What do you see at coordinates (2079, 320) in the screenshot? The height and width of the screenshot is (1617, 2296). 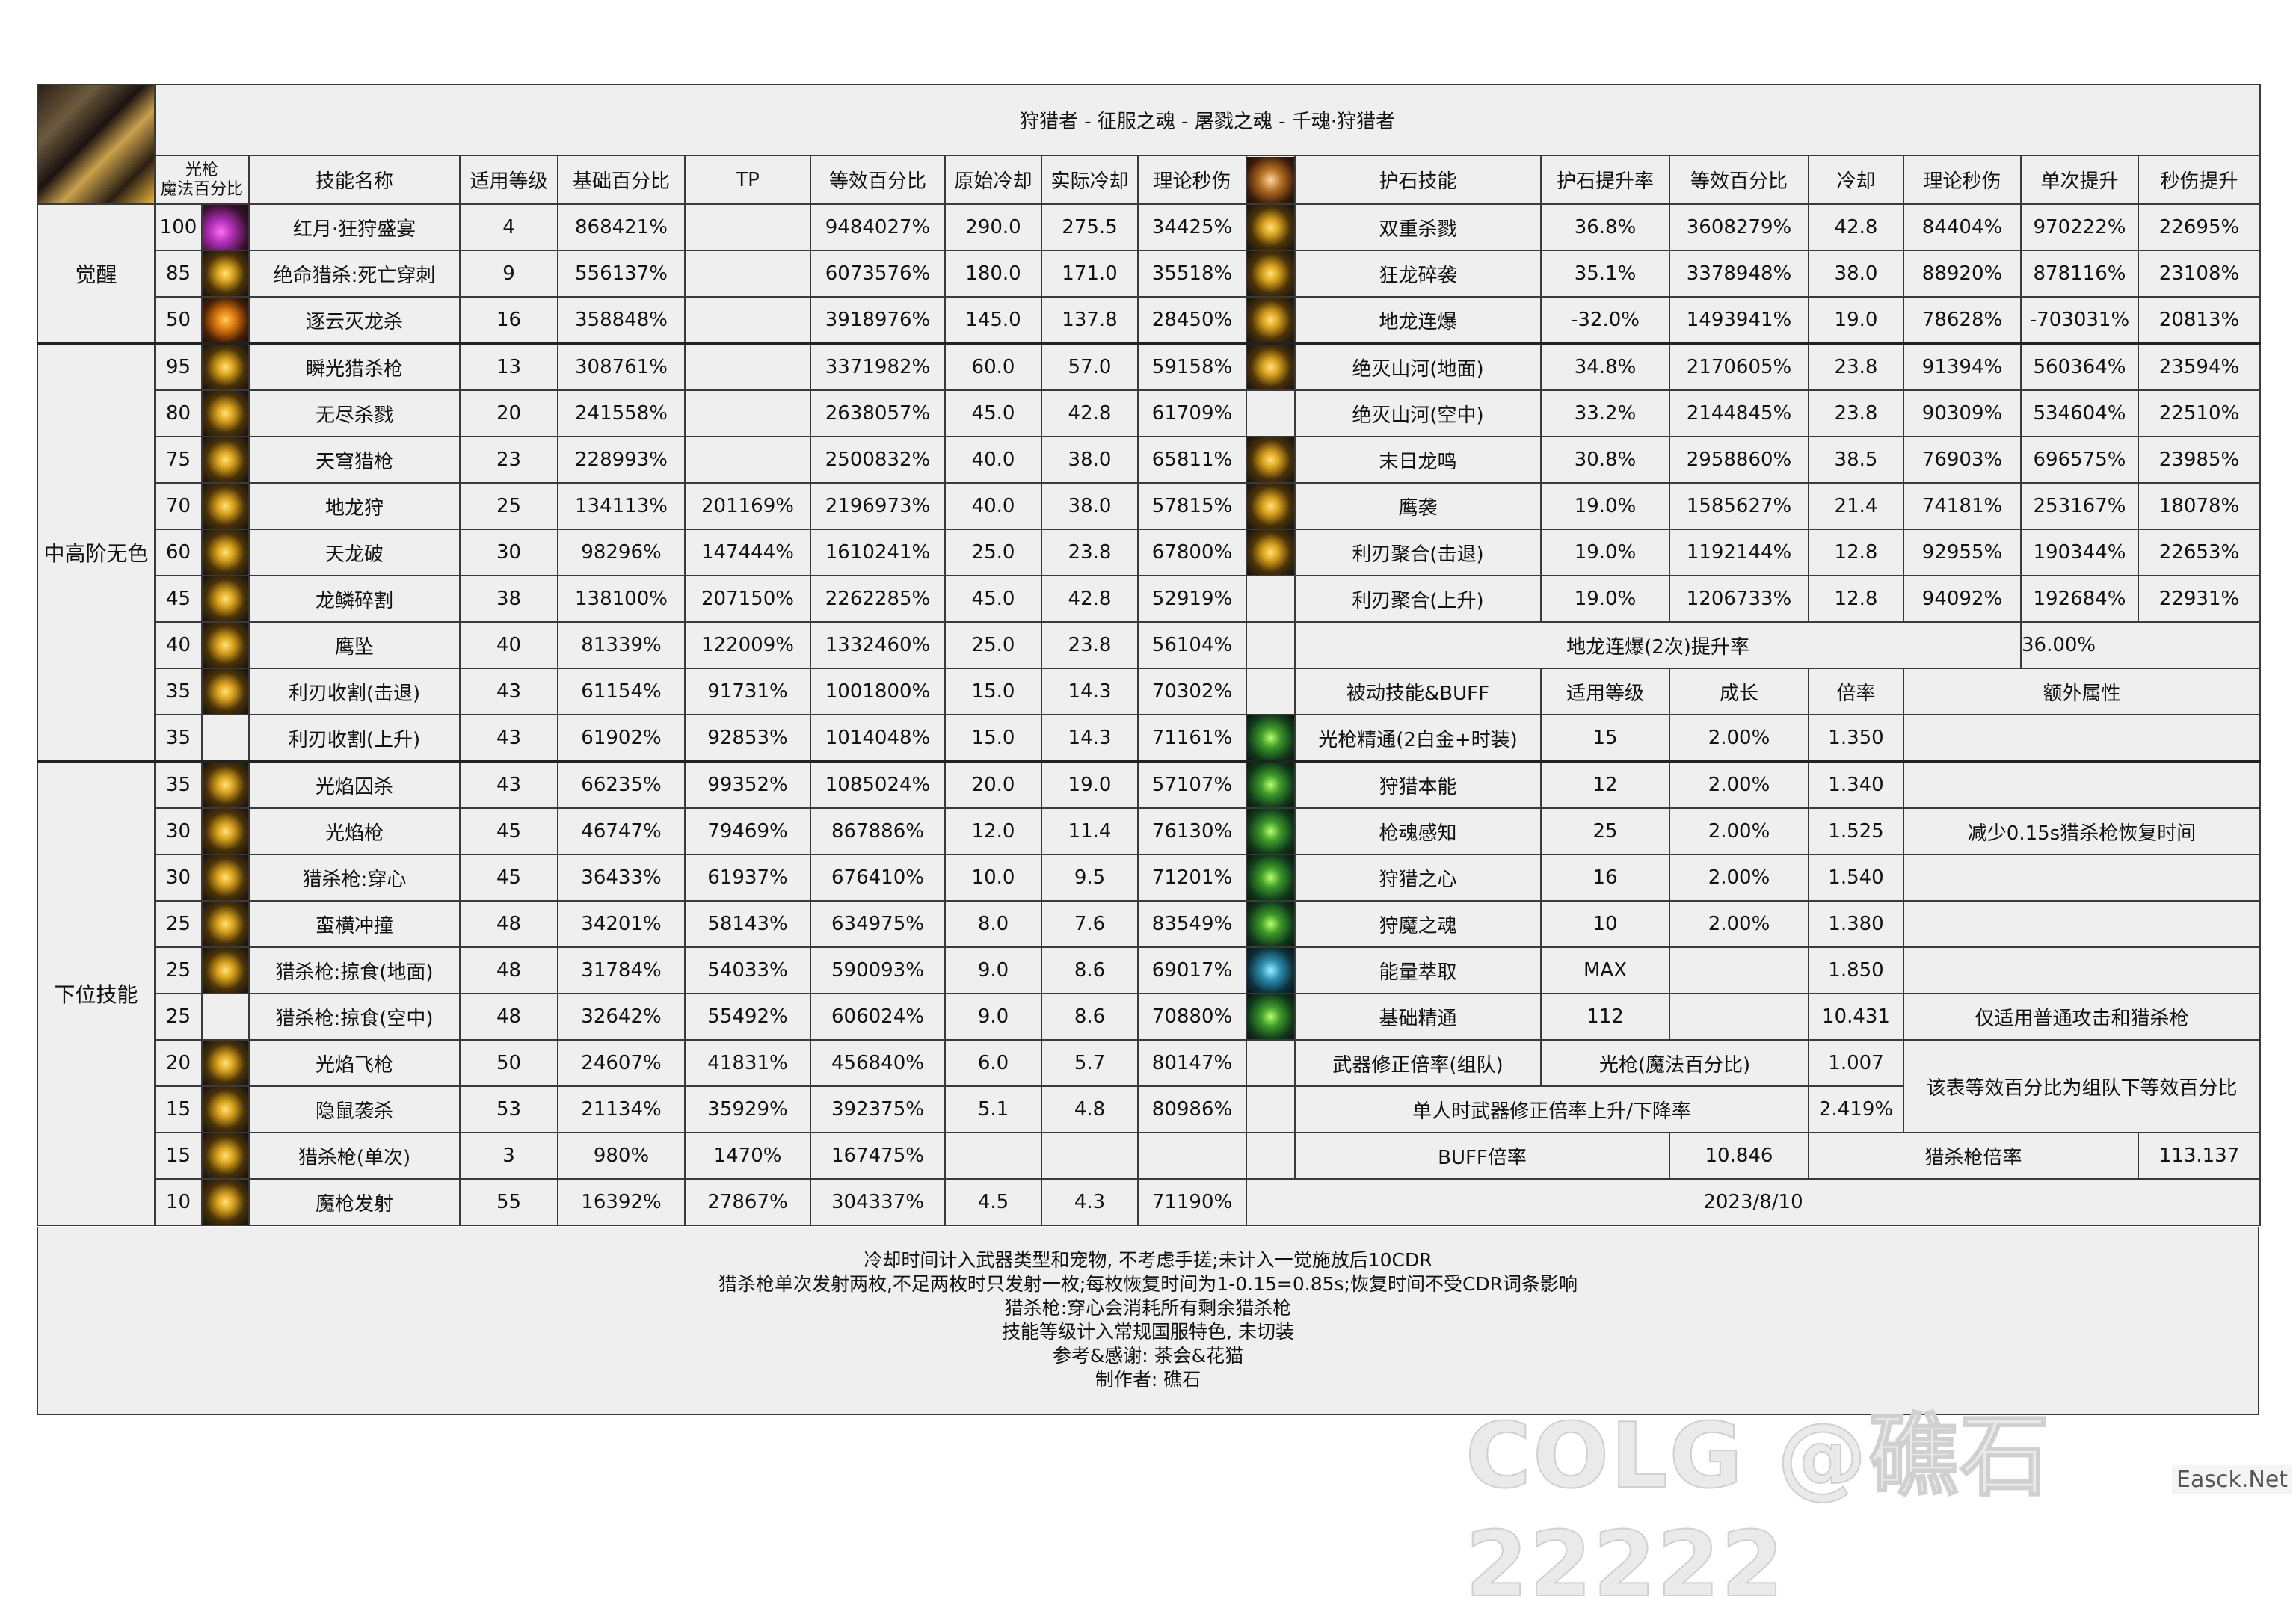 I see `stone-single-up: -703031%` at bounding box center [2079, 320].